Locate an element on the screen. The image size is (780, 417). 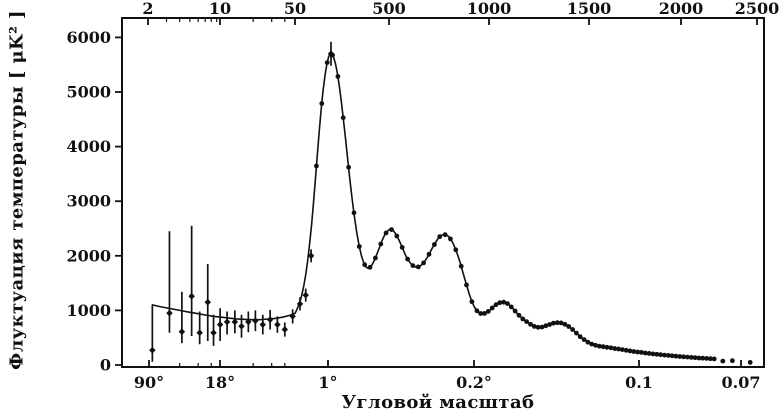
svg-text: 18° is located at coordinates (220, 382).